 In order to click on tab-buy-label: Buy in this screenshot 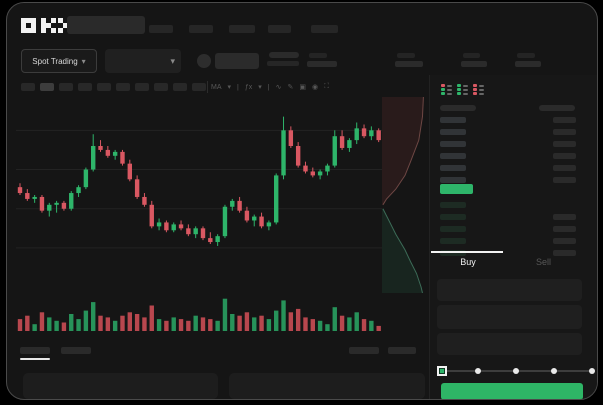, I will do `click(468, 262)`.